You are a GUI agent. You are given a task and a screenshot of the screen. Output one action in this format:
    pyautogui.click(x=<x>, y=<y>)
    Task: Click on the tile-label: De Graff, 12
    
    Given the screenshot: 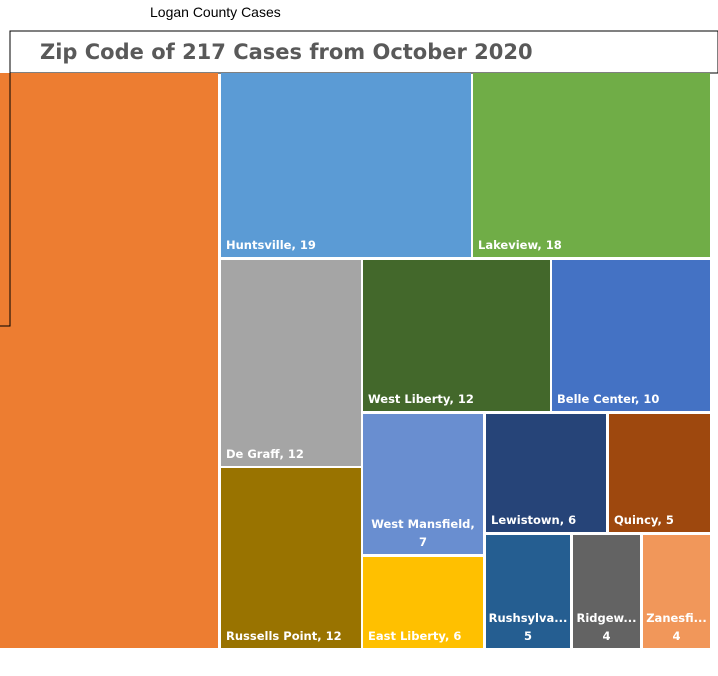 What is the action you would take?
    pyautogui.click(x=265, y=454)
    